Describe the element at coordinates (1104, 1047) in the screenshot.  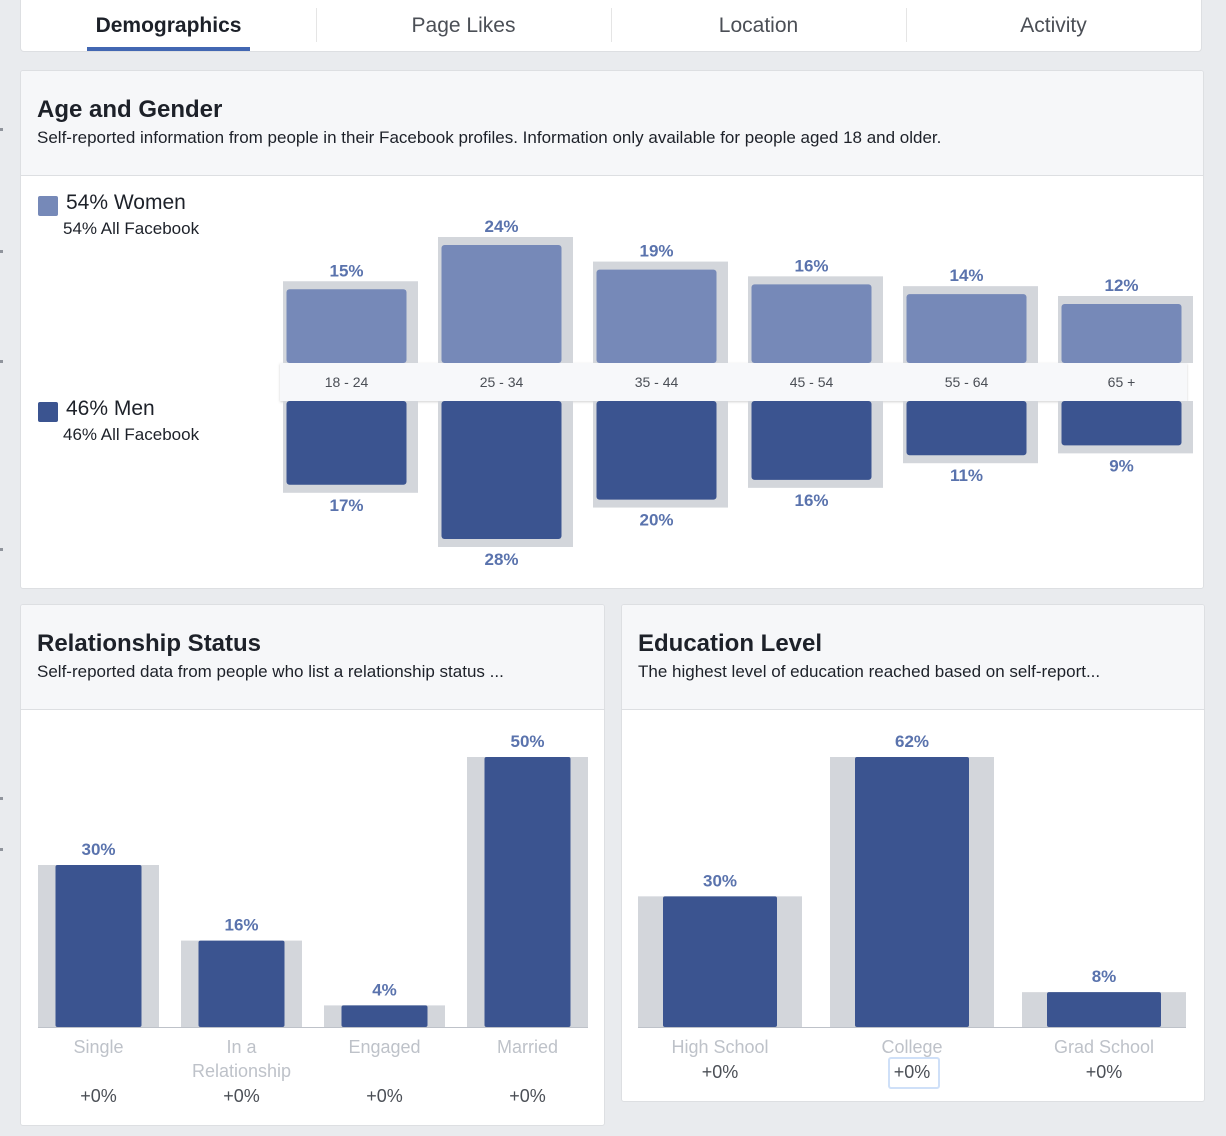
I see `category-label: Grad School` at that location.